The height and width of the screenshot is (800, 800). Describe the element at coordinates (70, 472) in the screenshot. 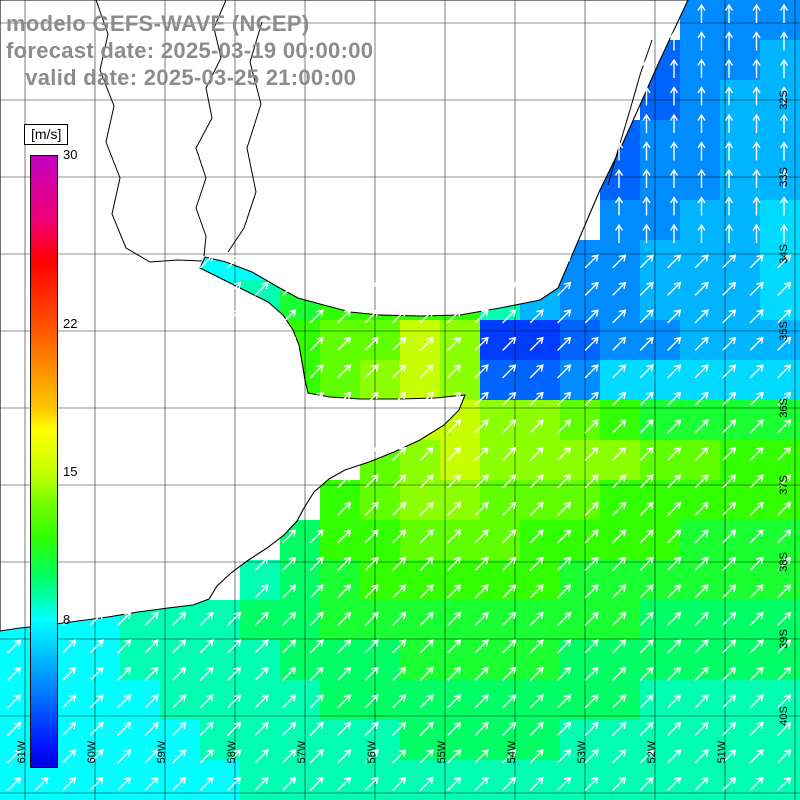

I see `colorbar-tick-label: 15` at that location.